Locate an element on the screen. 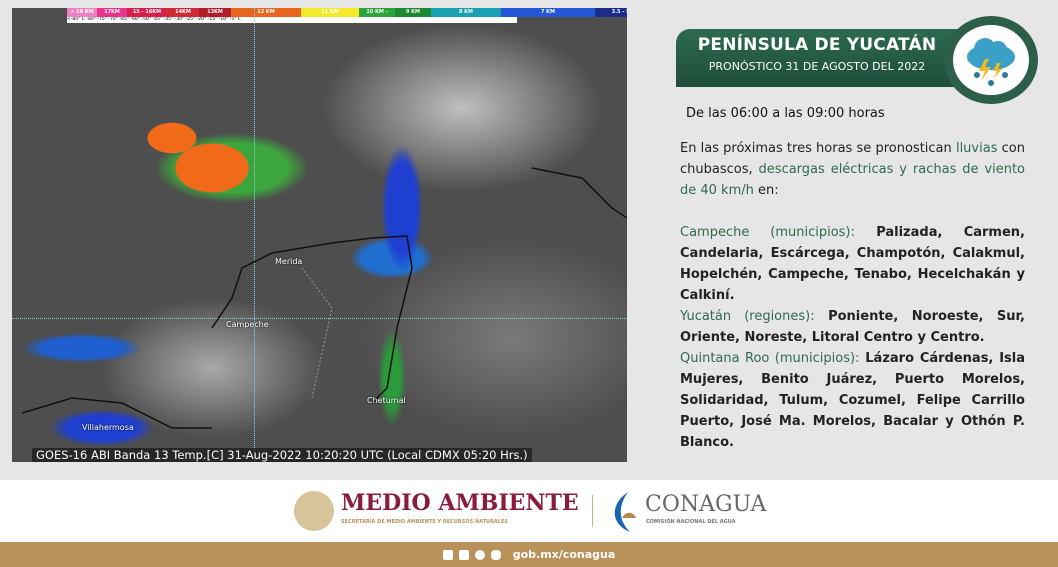  weather-badge is located at coordinates (991, 60).